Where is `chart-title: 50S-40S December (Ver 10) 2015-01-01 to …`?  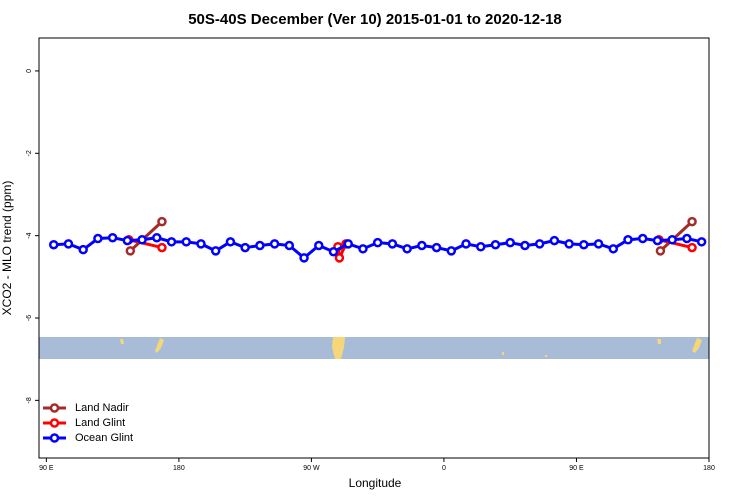
chart-title: 50S-40S December (Ver 10) 2015-01-01 to … is located at coordinates (375, 19).